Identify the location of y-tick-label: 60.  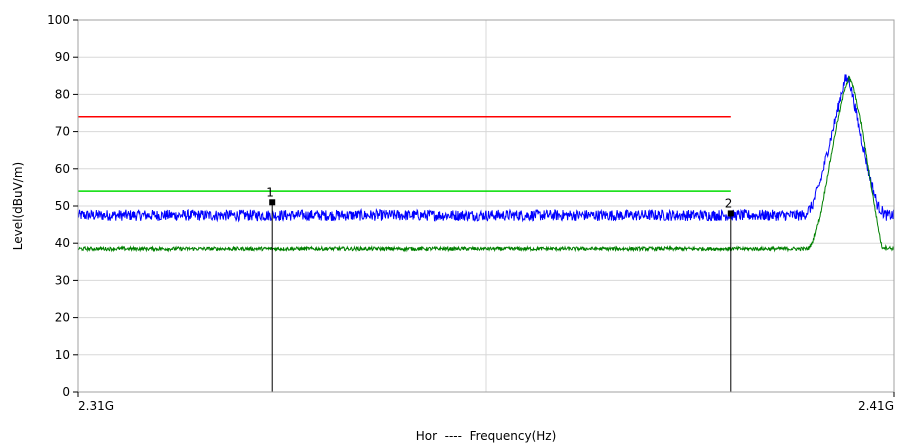
(62, 169).